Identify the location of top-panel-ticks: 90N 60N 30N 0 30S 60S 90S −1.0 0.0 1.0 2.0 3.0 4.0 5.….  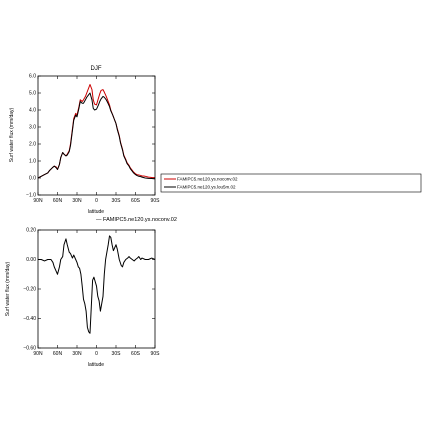
(93, 139).